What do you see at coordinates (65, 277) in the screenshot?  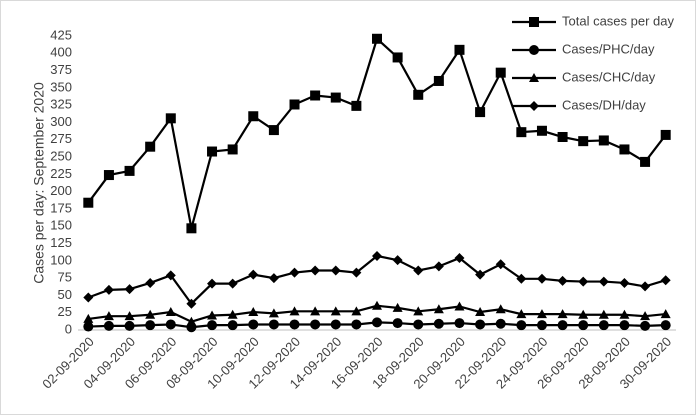 I see `y-tick-label: 75` at bounding box center [65, 277].